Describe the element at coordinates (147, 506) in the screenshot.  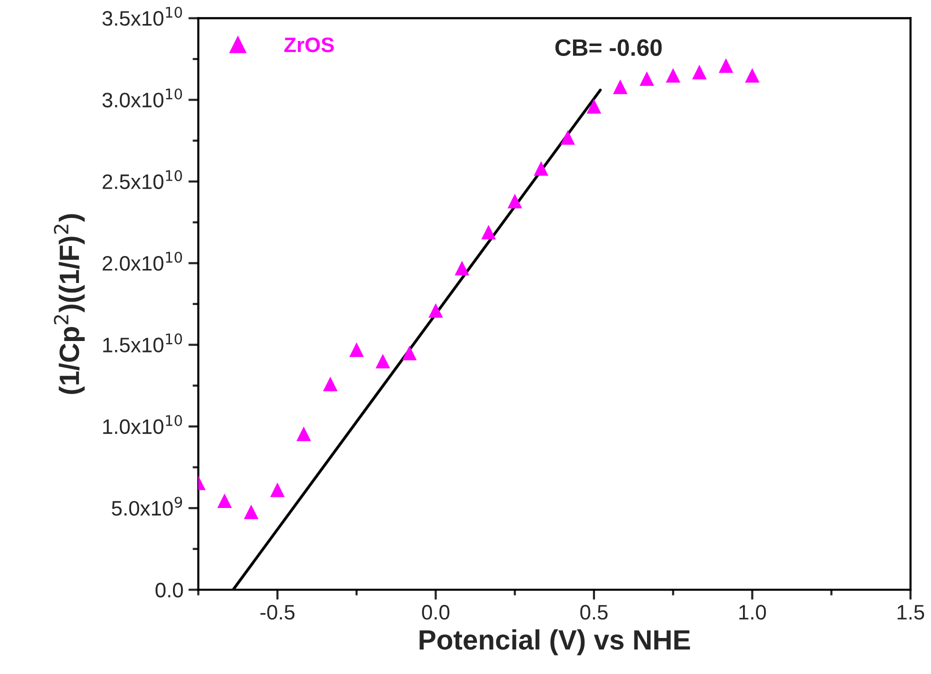
I see `y-tick-label: 5.0x10$^{9}$` at that location.